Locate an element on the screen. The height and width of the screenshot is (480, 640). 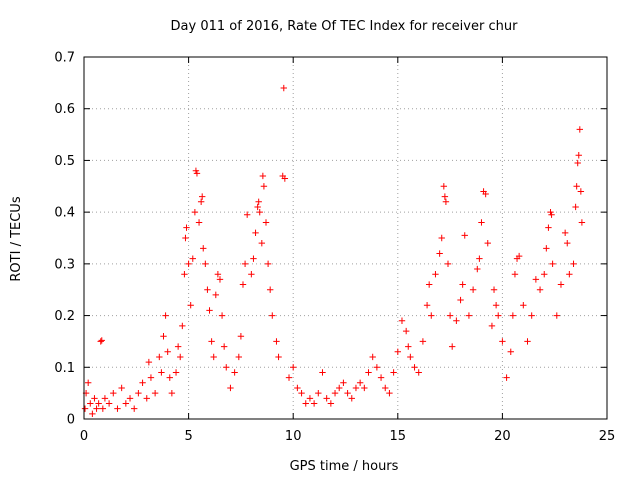
y-tick-label: 0.6 is located at coordinates (64, 109).